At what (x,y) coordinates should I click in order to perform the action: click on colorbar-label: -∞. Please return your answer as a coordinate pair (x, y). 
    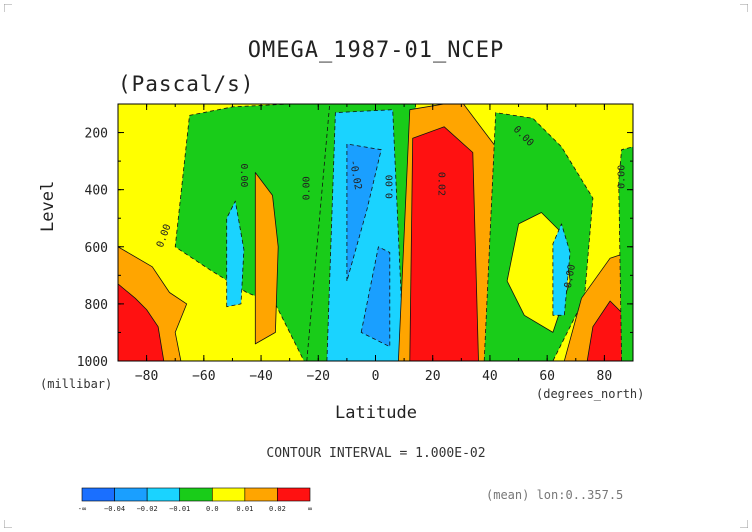
    Looking at the image, I should click on (82, 509).